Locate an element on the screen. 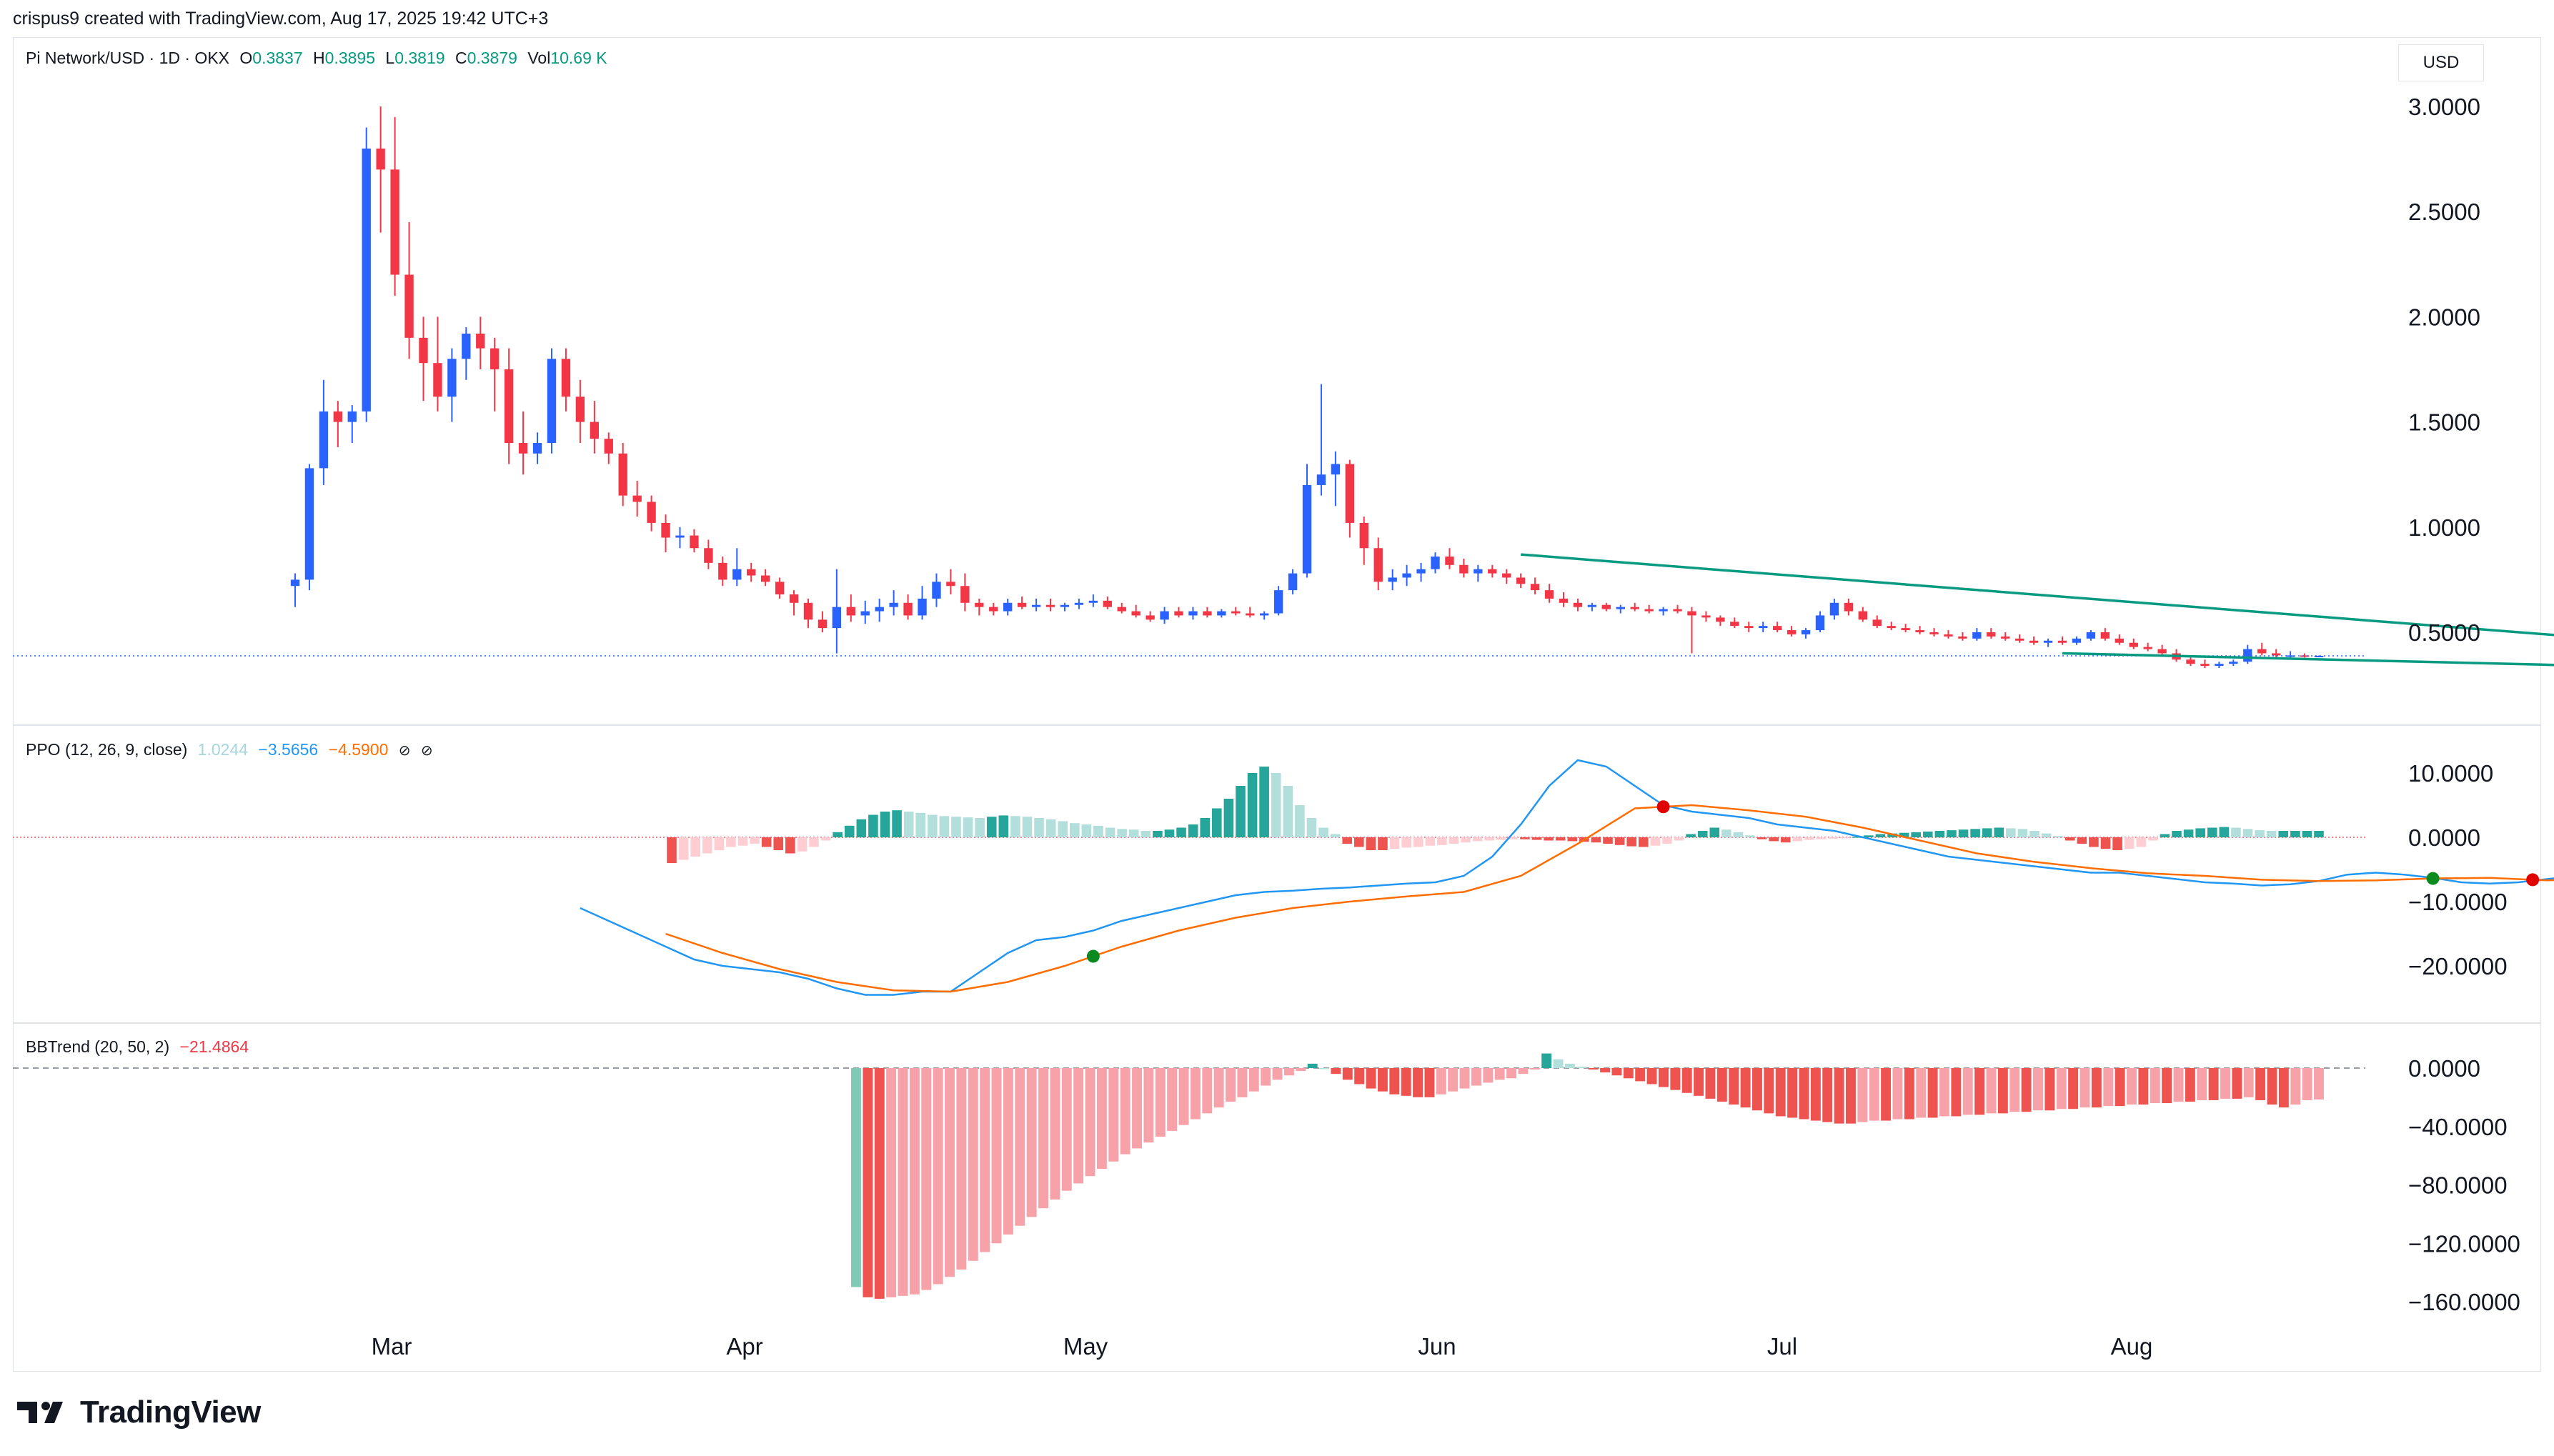 Image resolution: width=2554 pixels, height=1456 pixels. currency-selector: USD is located at coordinates (2441, 62).